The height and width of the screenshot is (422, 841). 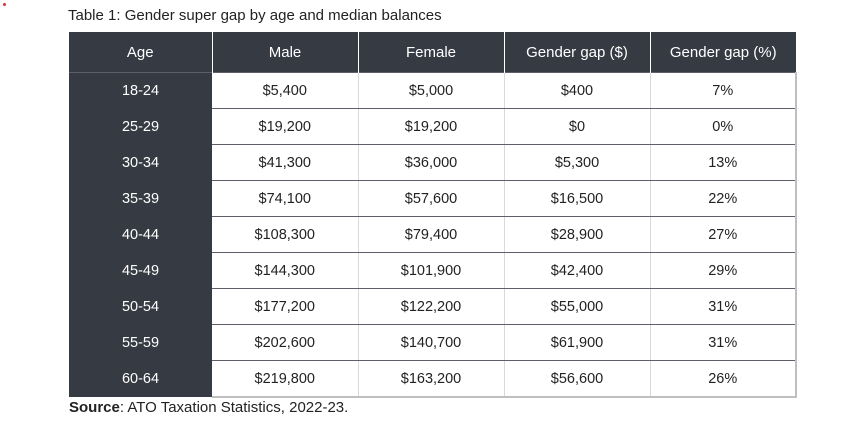 I want to click on cell-gap-percent: 27%, so click(x=723, y=234).